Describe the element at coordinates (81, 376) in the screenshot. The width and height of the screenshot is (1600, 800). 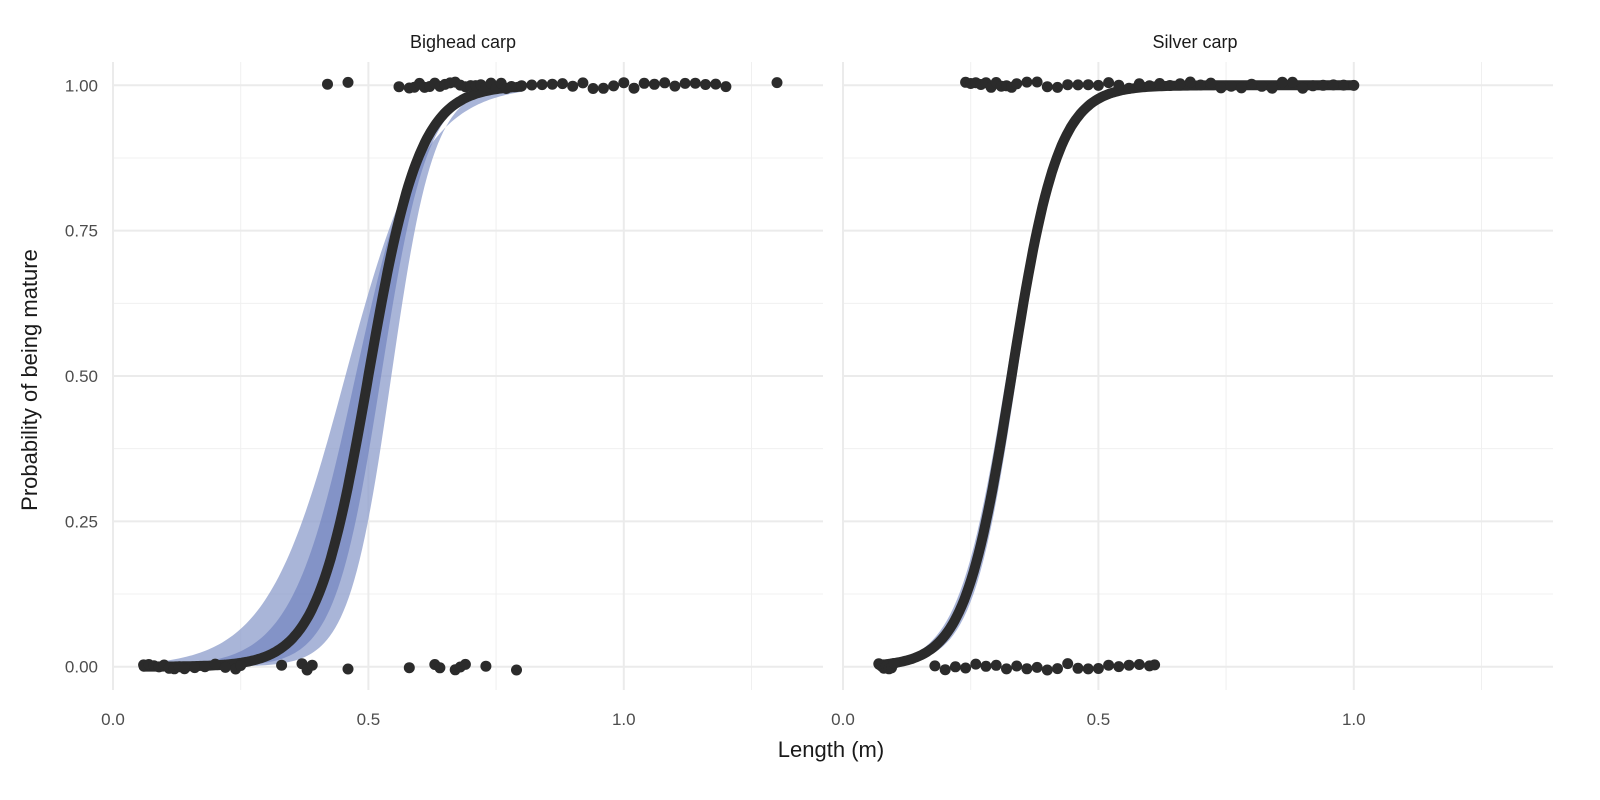
I see `y-tick-label: 0.50` at that location.